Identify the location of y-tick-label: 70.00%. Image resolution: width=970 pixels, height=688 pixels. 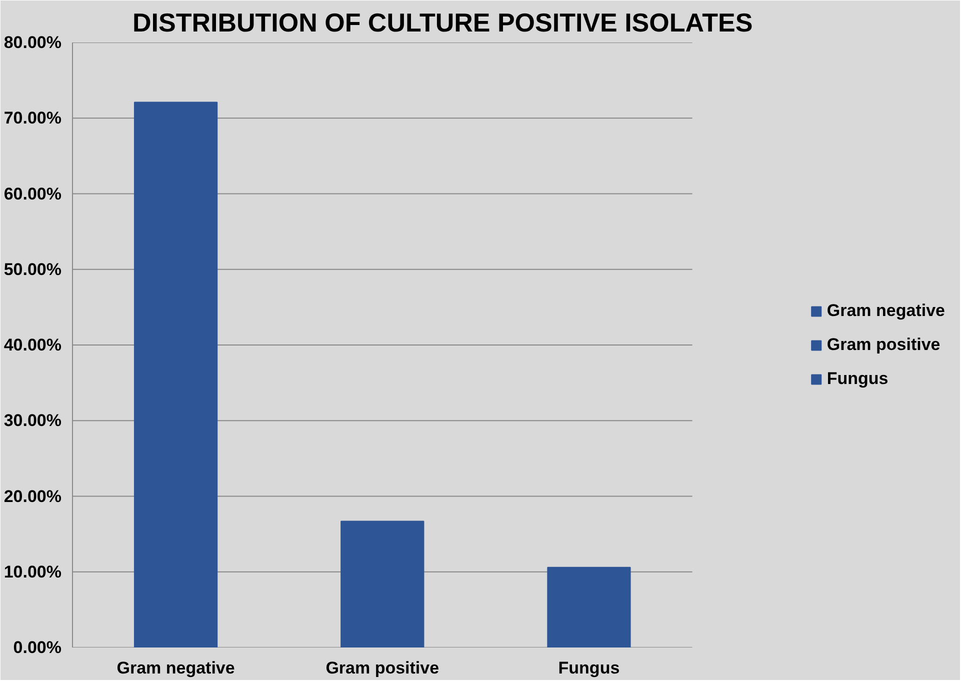
(33, 118).